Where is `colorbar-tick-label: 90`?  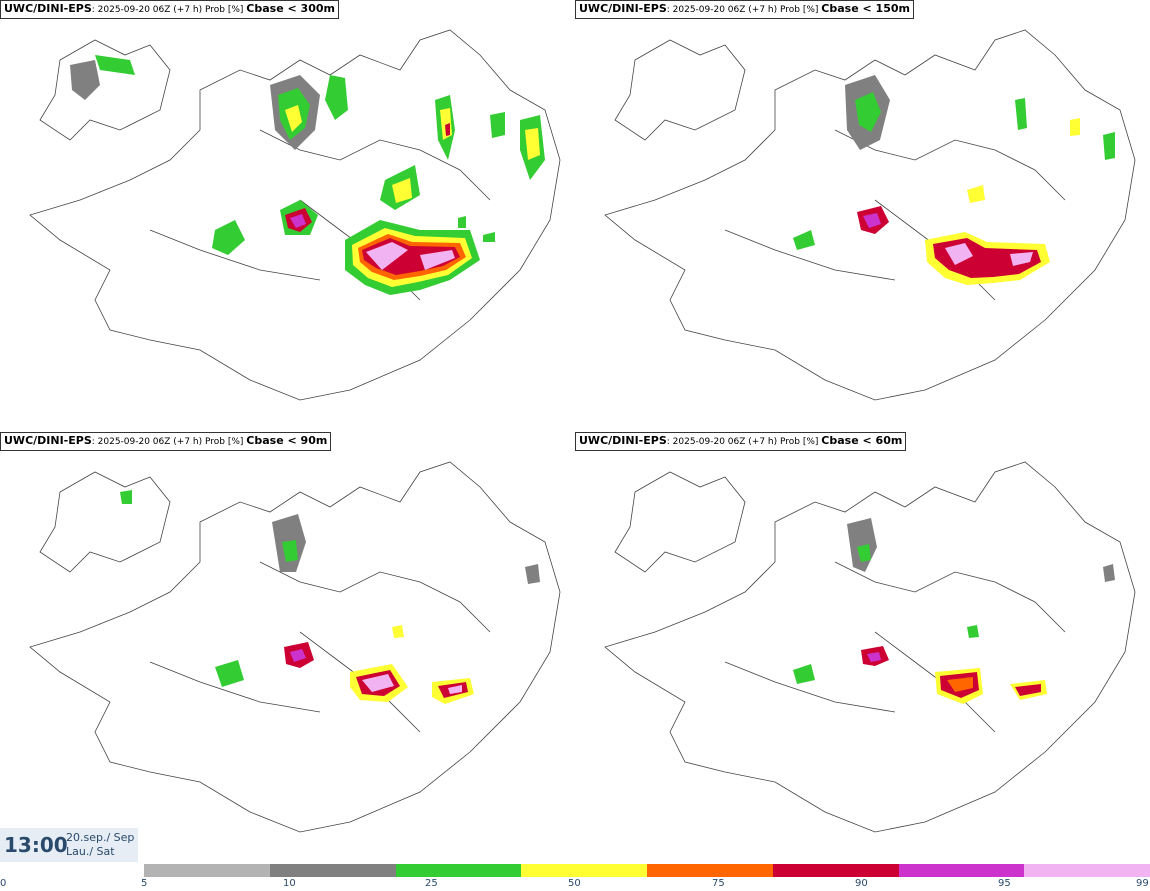
colorbar-tick-label: 90 is located at coordinates (861, 883).